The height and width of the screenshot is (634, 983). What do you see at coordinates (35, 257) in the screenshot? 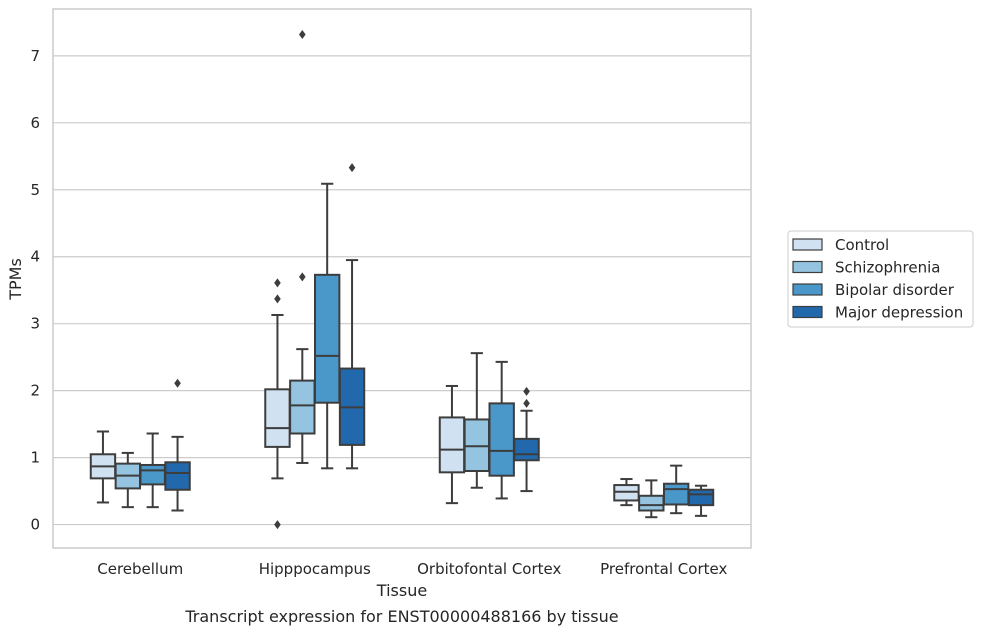
I see `y-tick-label: 4` at bounding box center [35, 257].